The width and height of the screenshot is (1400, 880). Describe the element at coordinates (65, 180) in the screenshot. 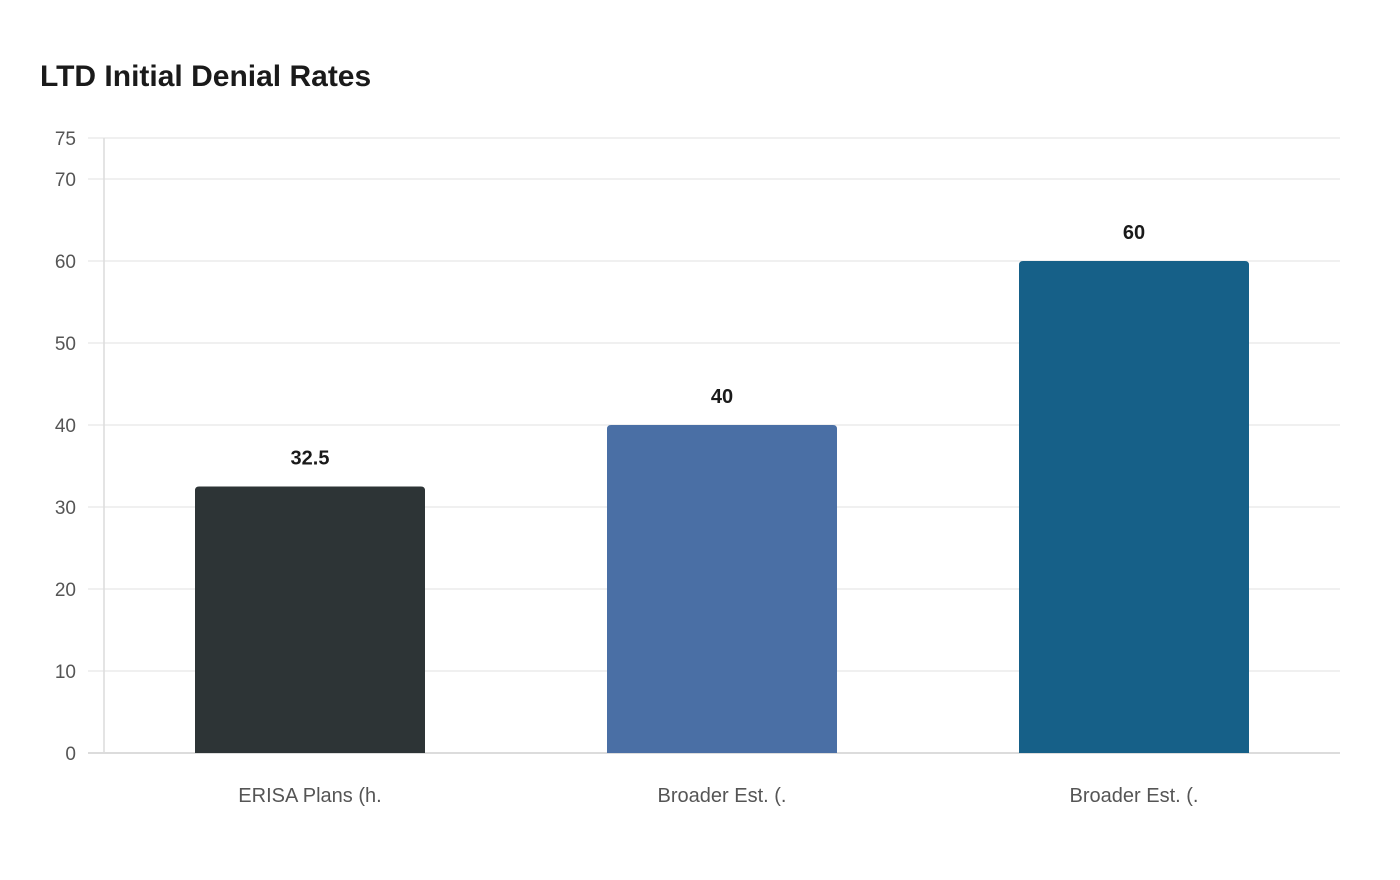

I see `y-tick-label: 70` at that location.